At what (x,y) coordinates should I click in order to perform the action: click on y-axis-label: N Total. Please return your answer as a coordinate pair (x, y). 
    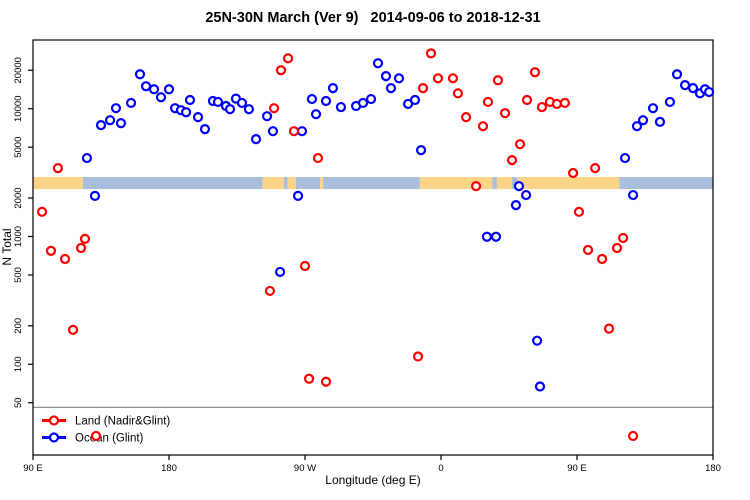
    Looking at the image, I should click on (7, 246).